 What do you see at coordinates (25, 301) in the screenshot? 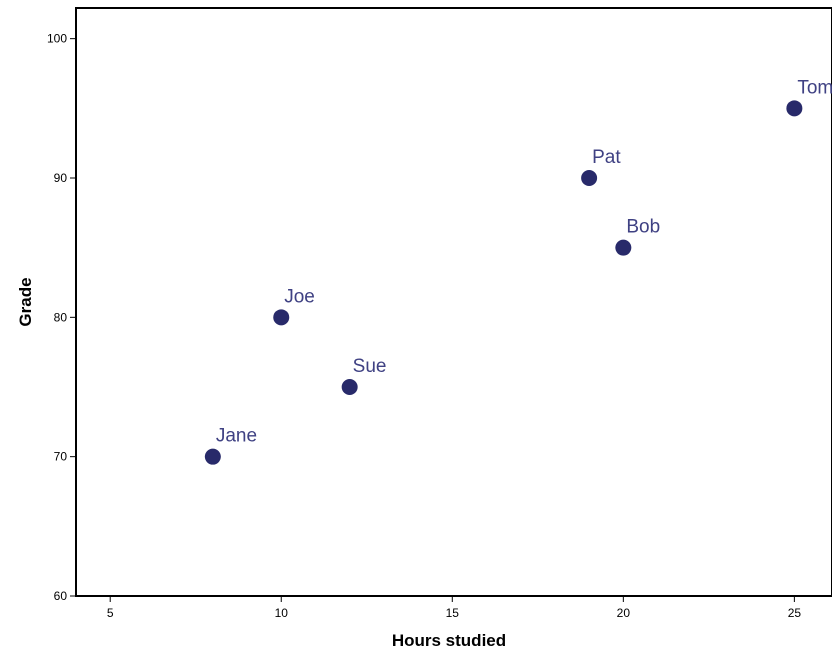
I see `y-axis-title: Grade` at bounding box center [25, 301].